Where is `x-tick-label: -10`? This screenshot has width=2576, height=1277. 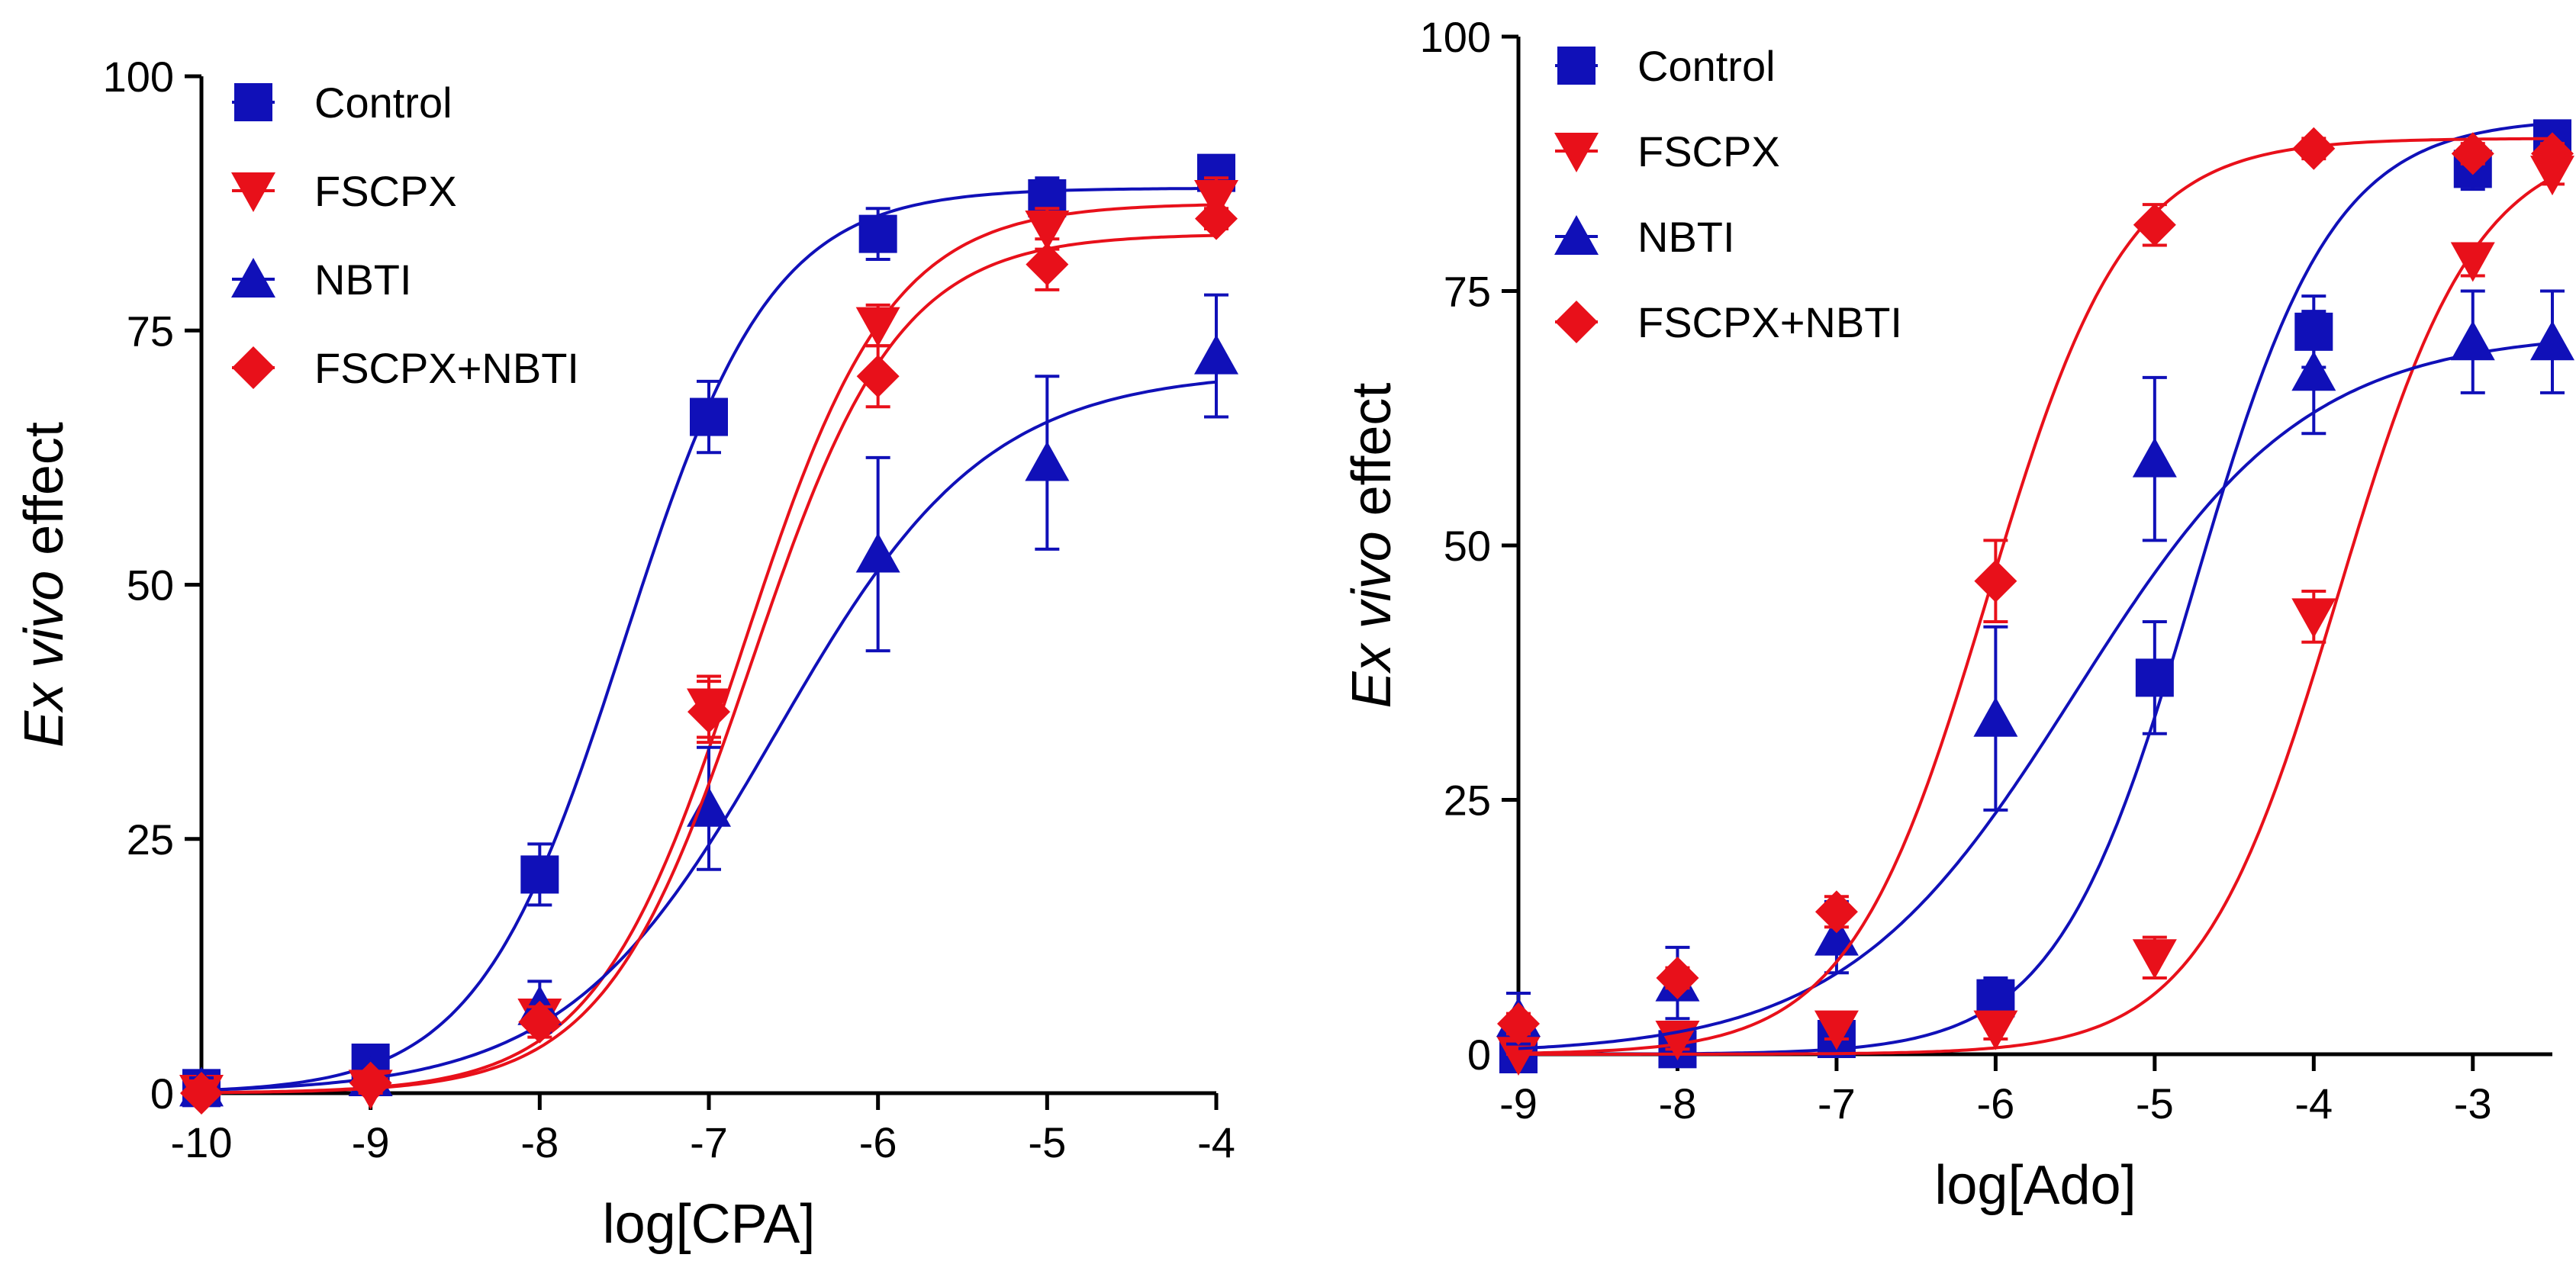 x-tick-label: -10 is located at coordinates (202, 1142).